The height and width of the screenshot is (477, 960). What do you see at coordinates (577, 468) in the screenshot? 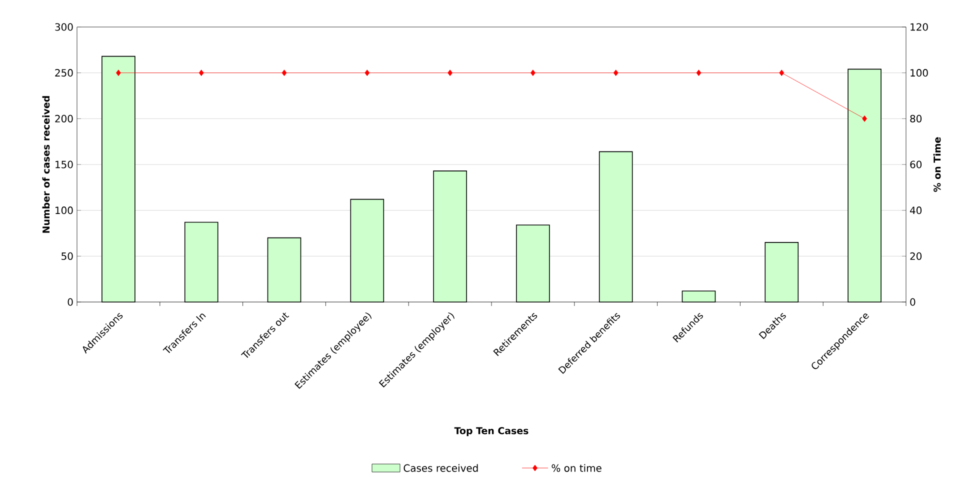
I see `legend-label: % on time` at bounding box center [577, 468].